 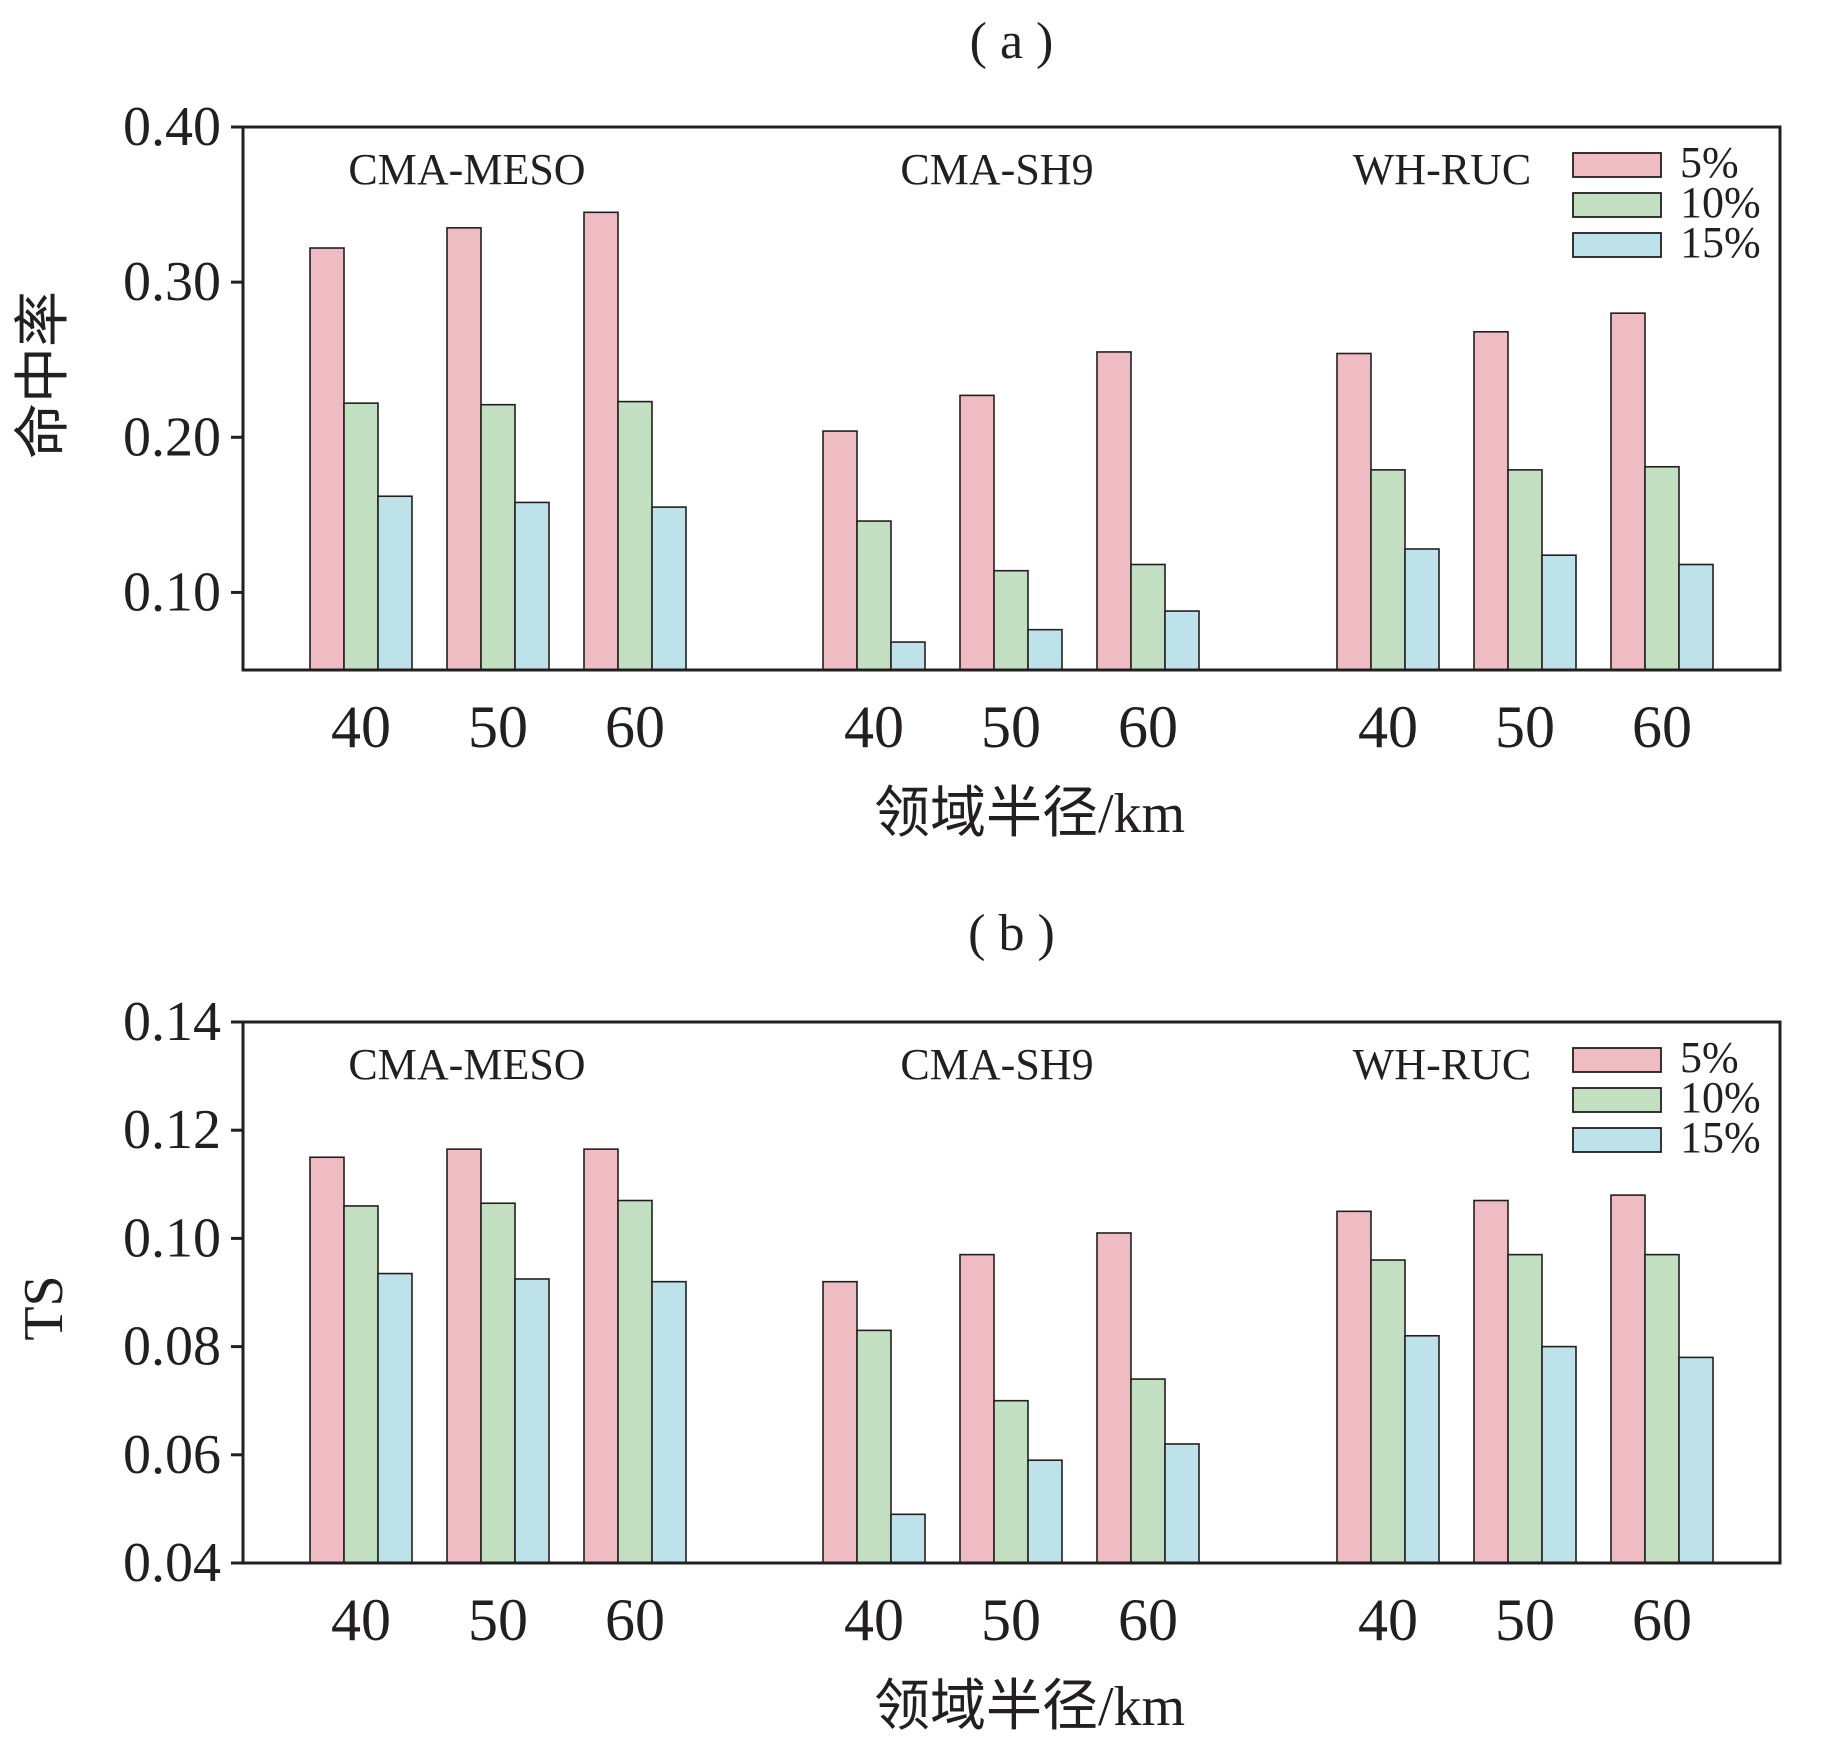 I want to click on y-tick-label: 0.08, so click(x=172, y=1347).